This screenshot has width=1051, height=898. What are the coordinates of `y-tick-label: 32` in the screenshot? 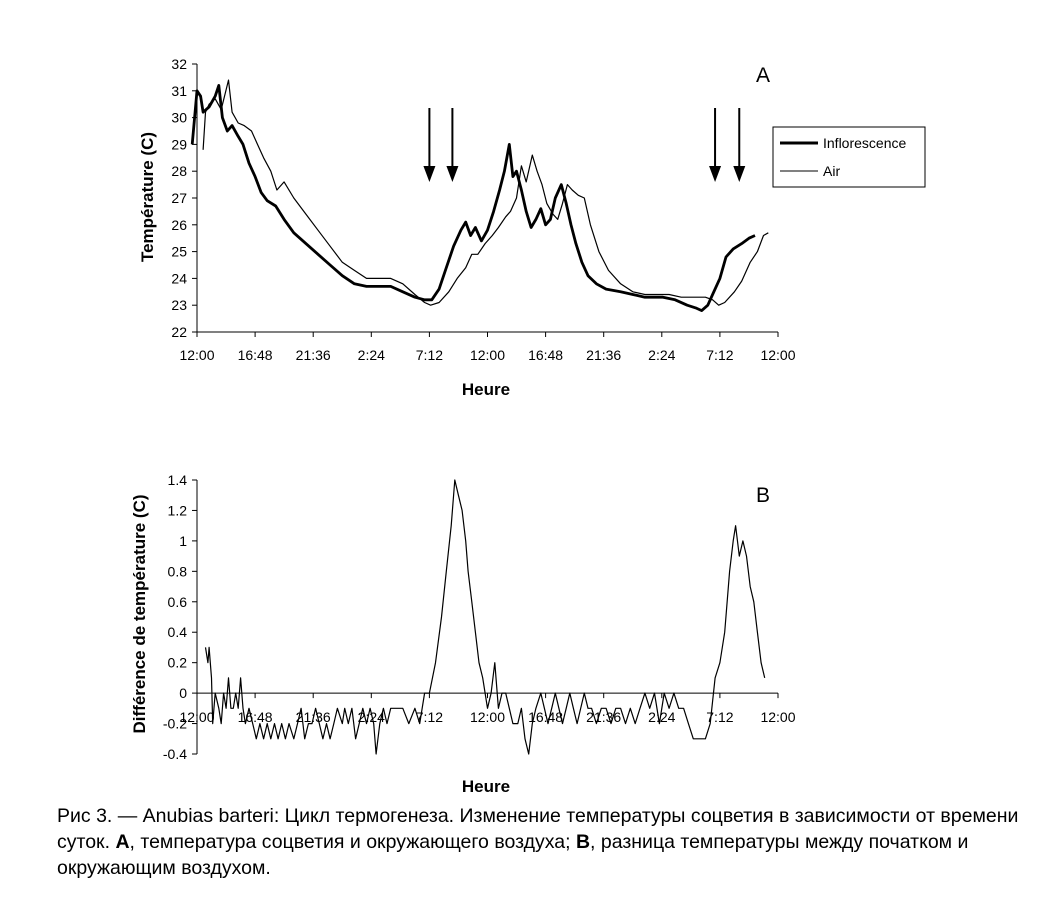 It's located at (179, 64).